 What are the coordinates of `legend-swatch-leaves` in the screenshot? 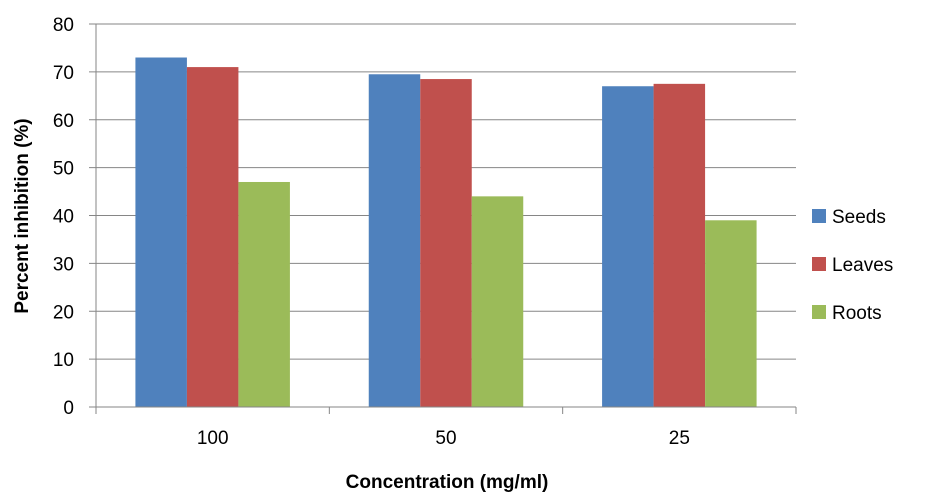 It's located at (819, 264).